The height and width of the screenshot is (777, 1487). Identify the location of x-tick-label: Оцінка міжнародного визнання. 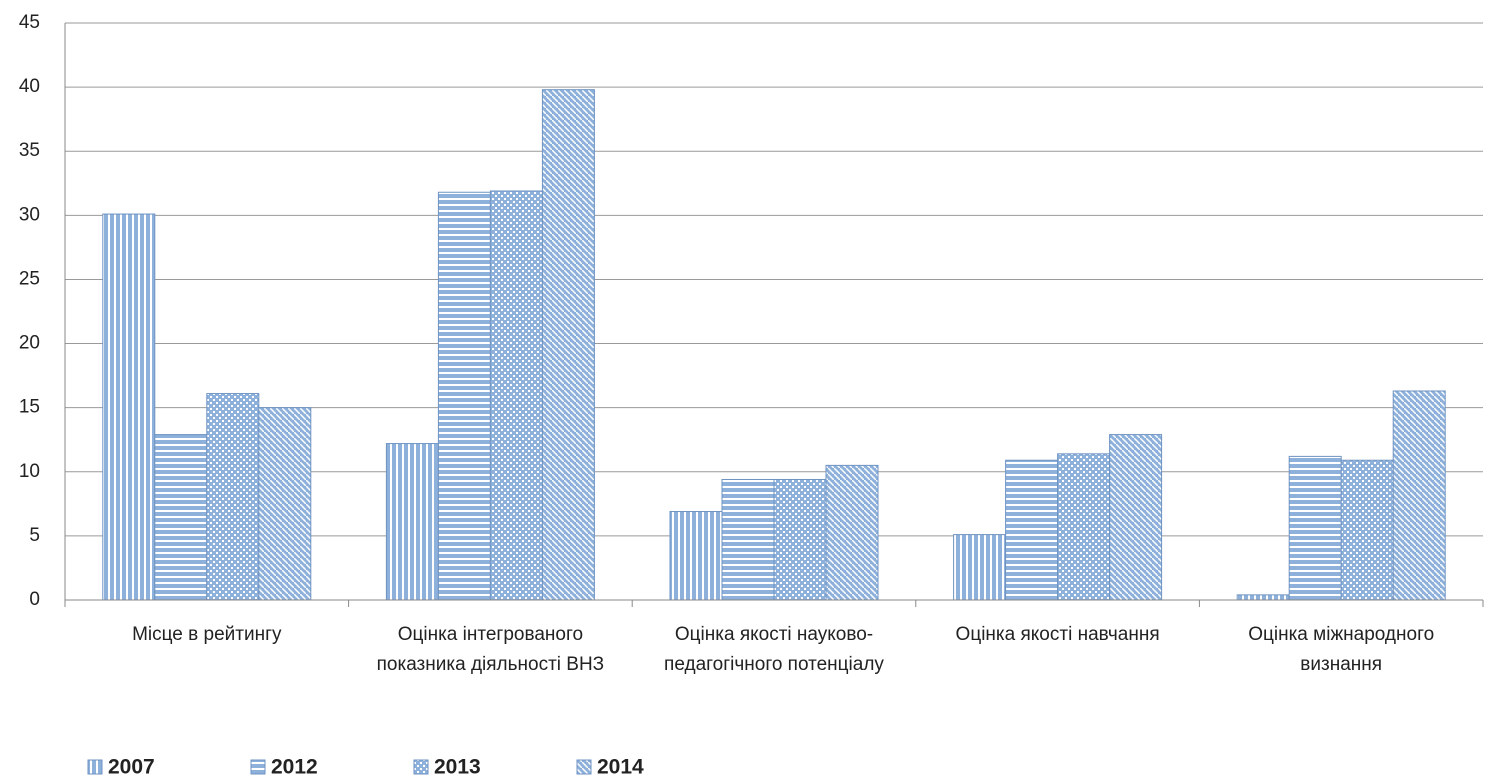
(1341, 649).